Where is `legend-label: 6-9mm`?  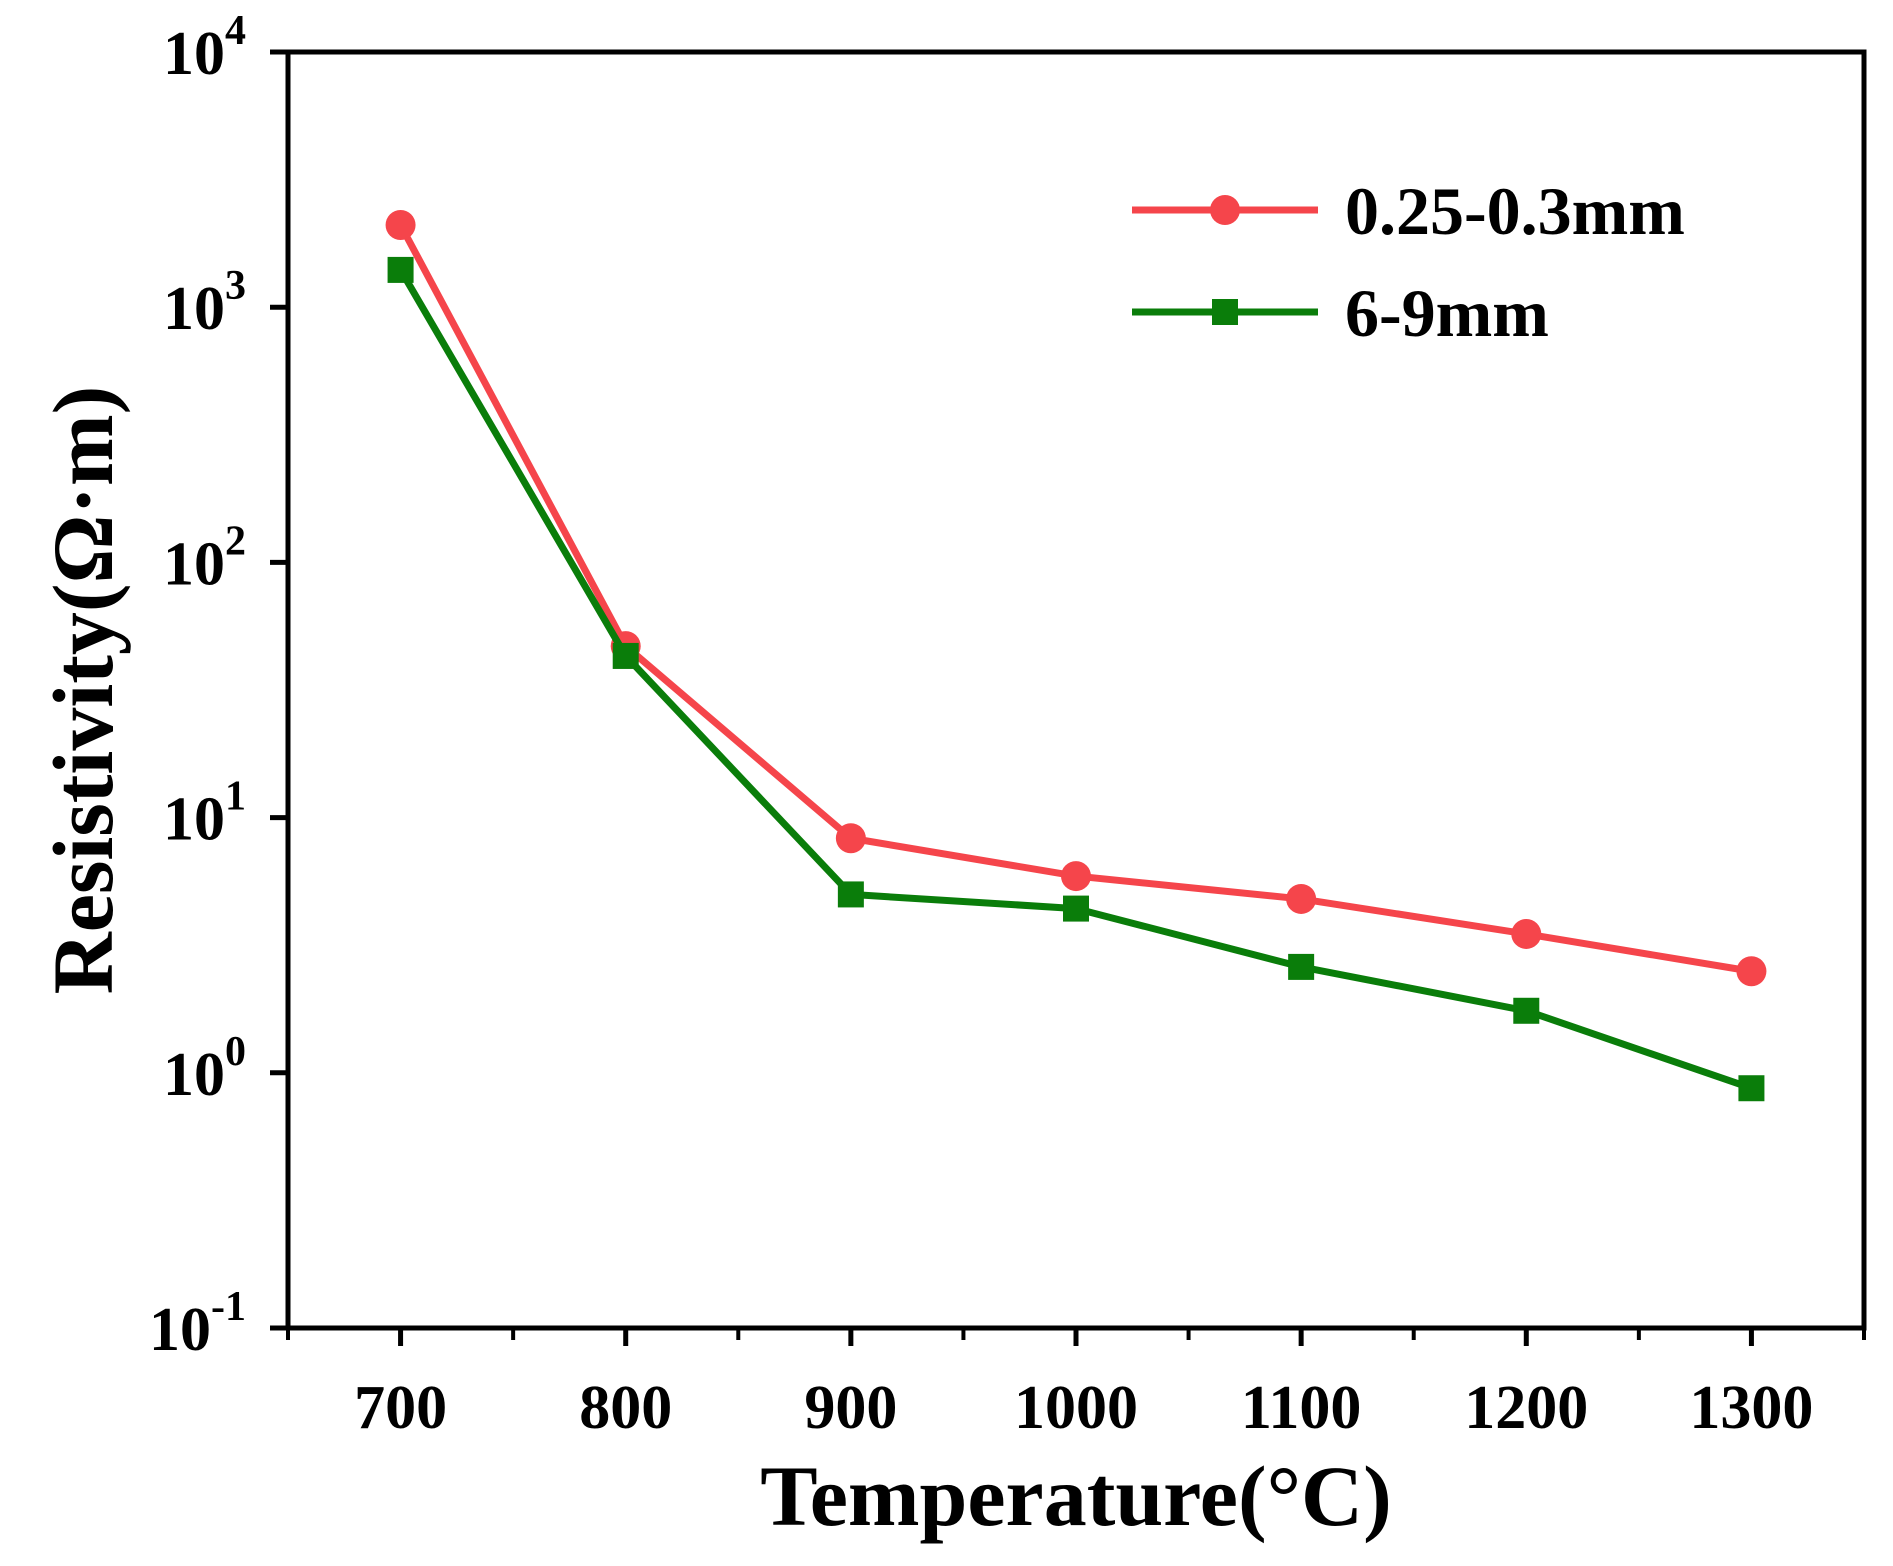
legend-label: 6-9mm is located at coordinates (1447, 313).